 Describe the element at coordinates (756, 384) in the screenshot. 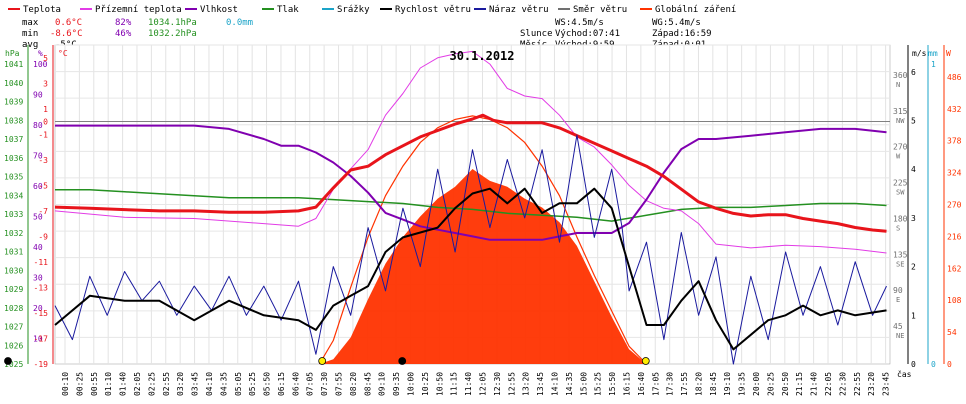

I see `tick-time: 20:00` at that location.